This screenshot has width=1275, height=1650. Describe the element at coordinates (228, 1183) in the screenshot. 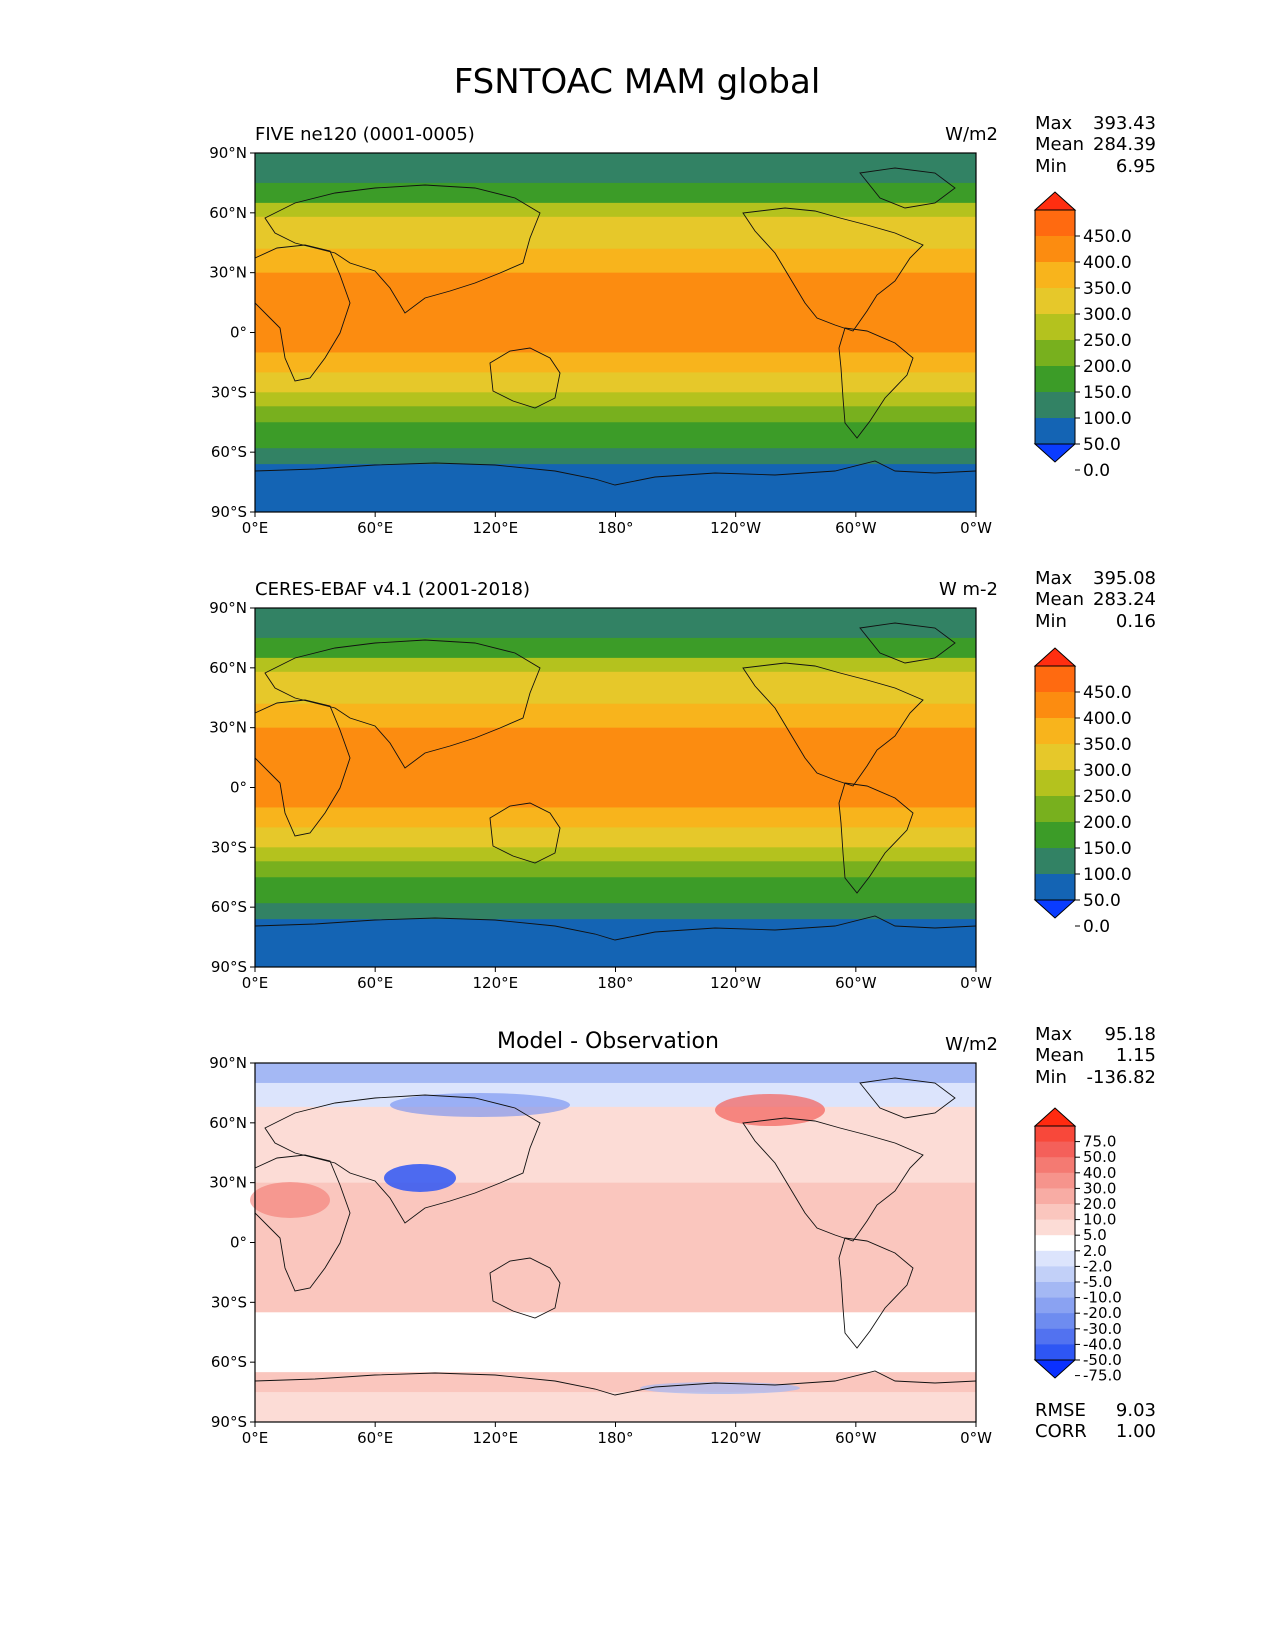

I see `y-tick-label: 30°N` at that location.